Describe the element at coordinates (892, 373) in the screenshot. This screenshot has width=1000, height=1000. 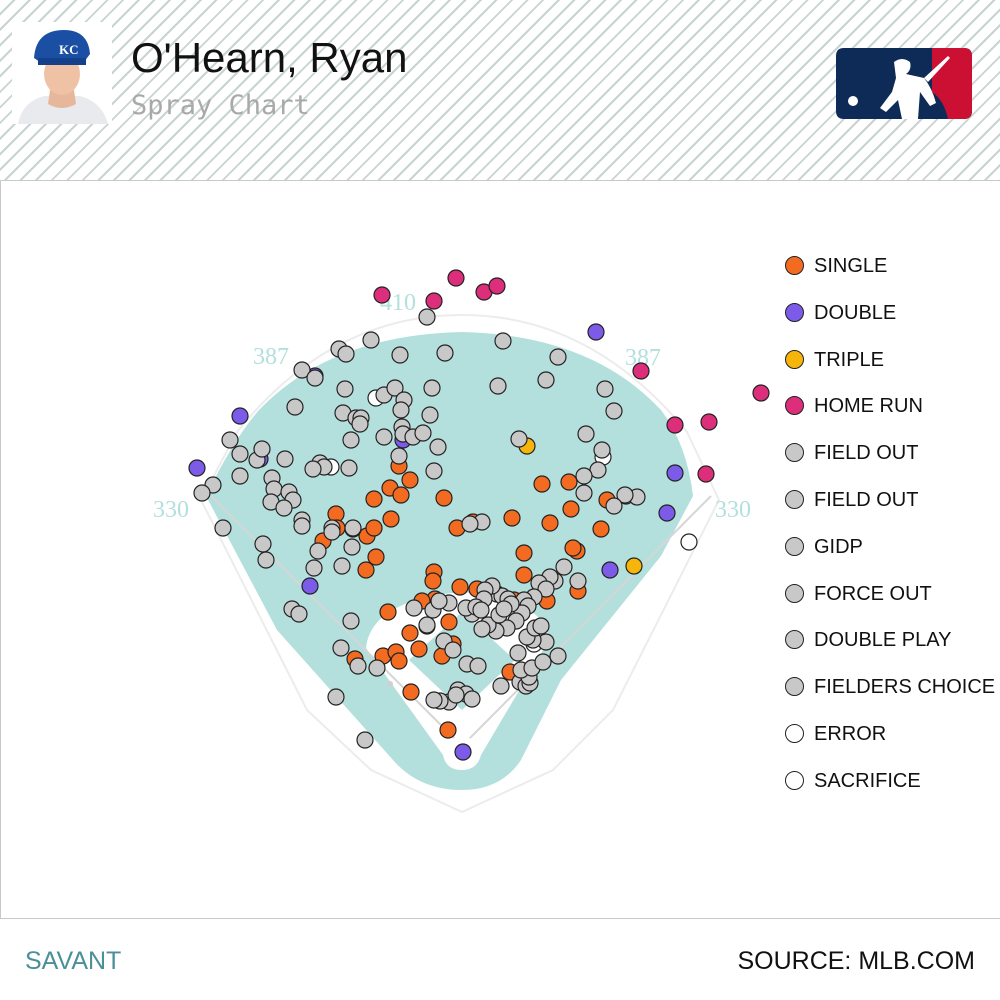
I see `legend-item: TRIPLE` at that location.